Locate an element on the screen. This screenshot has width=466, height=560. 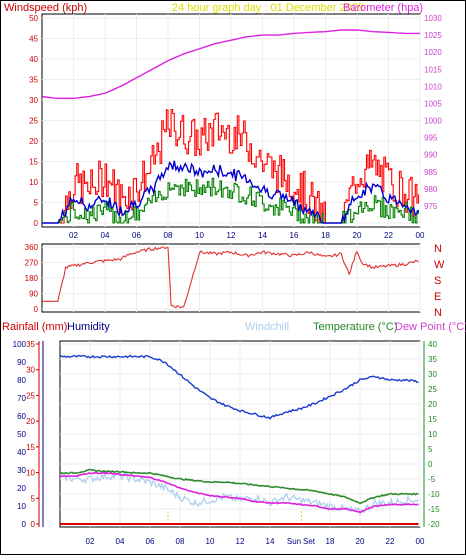
humidity-axis-title: Humidity is located at coordinates (88, 327).